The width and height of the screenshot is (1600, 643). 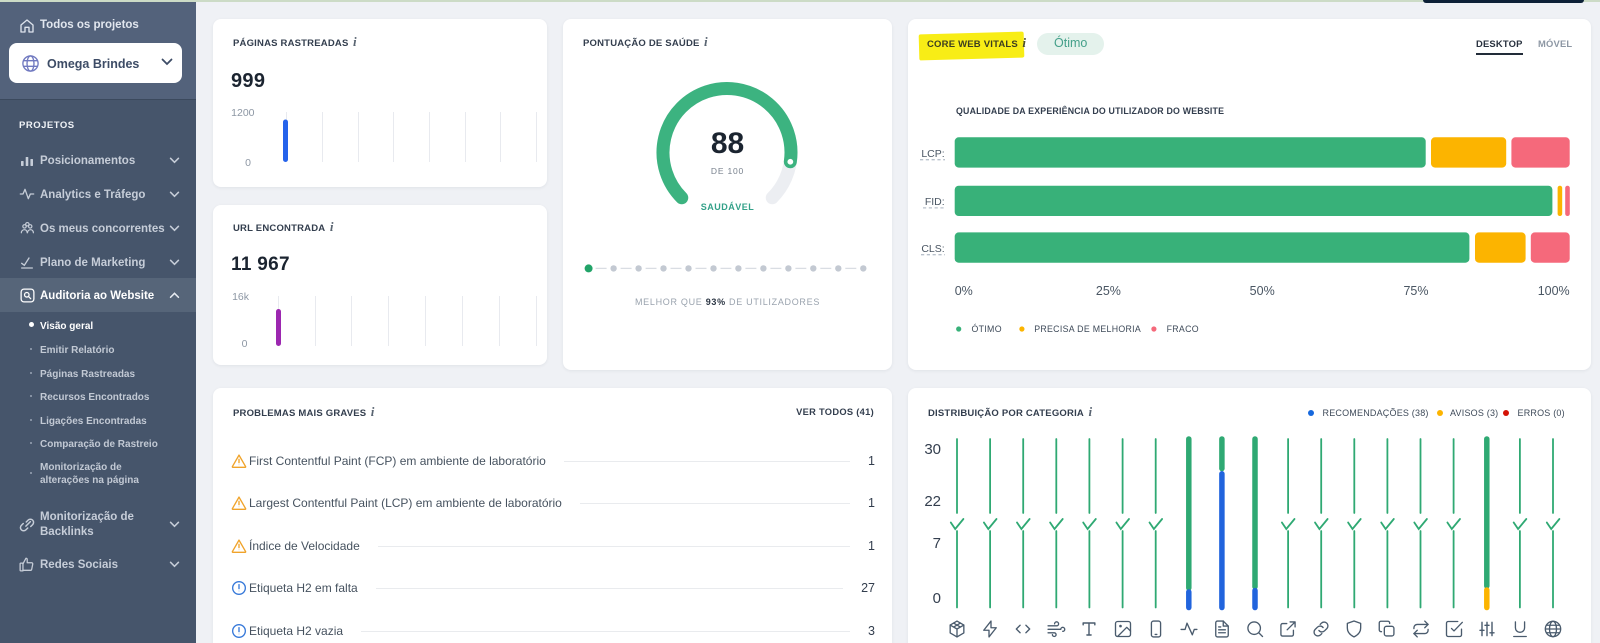 I want to click on svg-text: 0%, so click(x=964, y=291).